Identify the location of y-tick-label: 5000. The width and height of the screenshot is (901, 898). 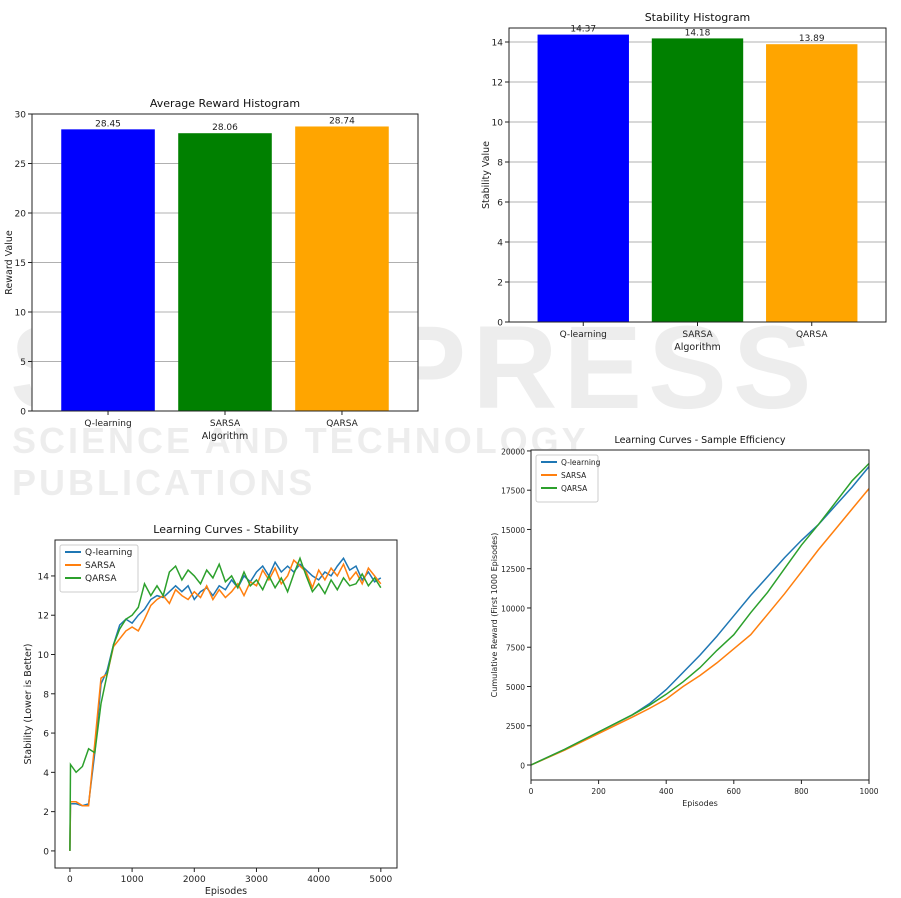
(515, 687).